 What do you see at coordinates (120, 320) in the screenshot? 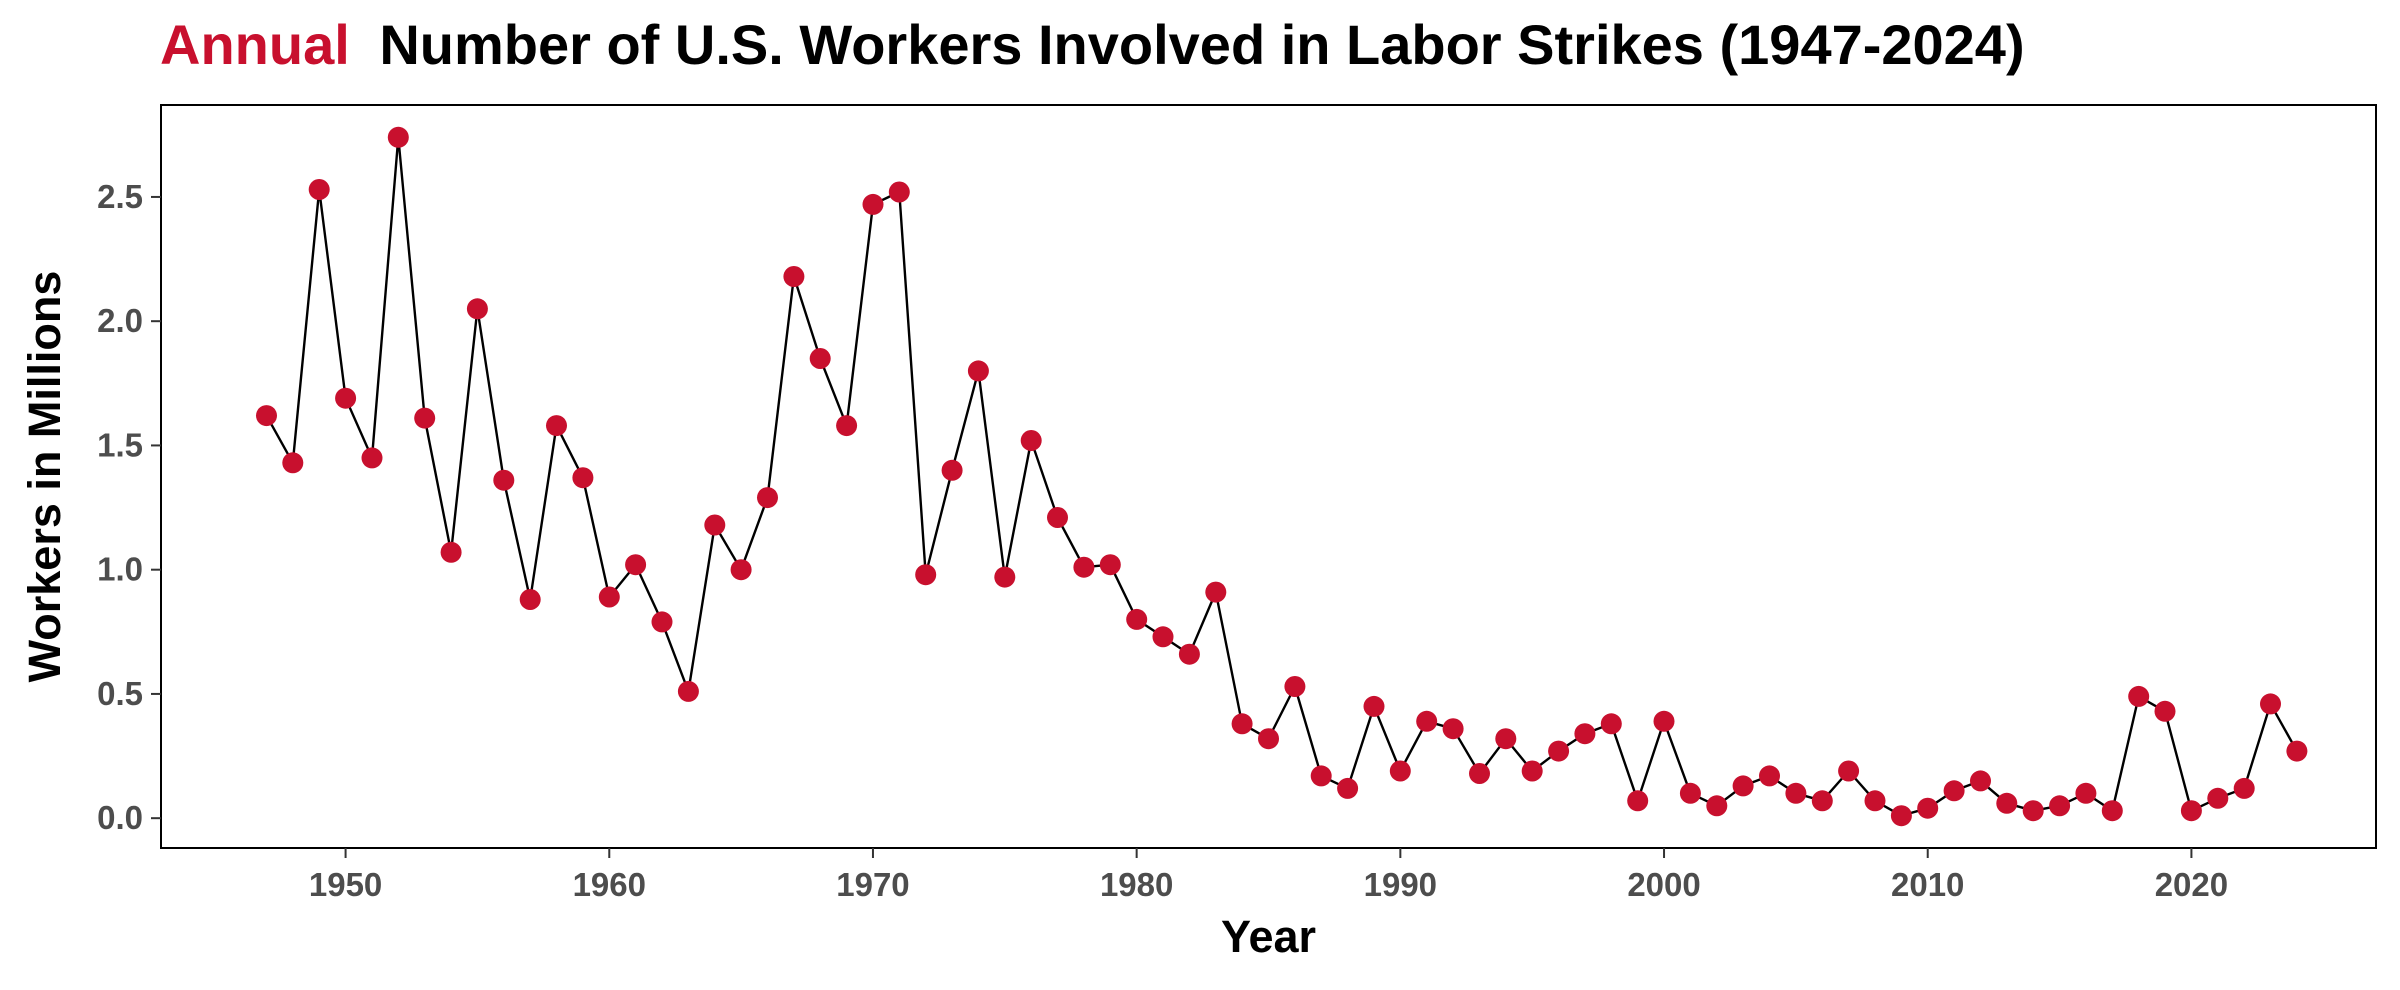
I see `y-tick-label: 2.0` at bounding box center [120, 320].